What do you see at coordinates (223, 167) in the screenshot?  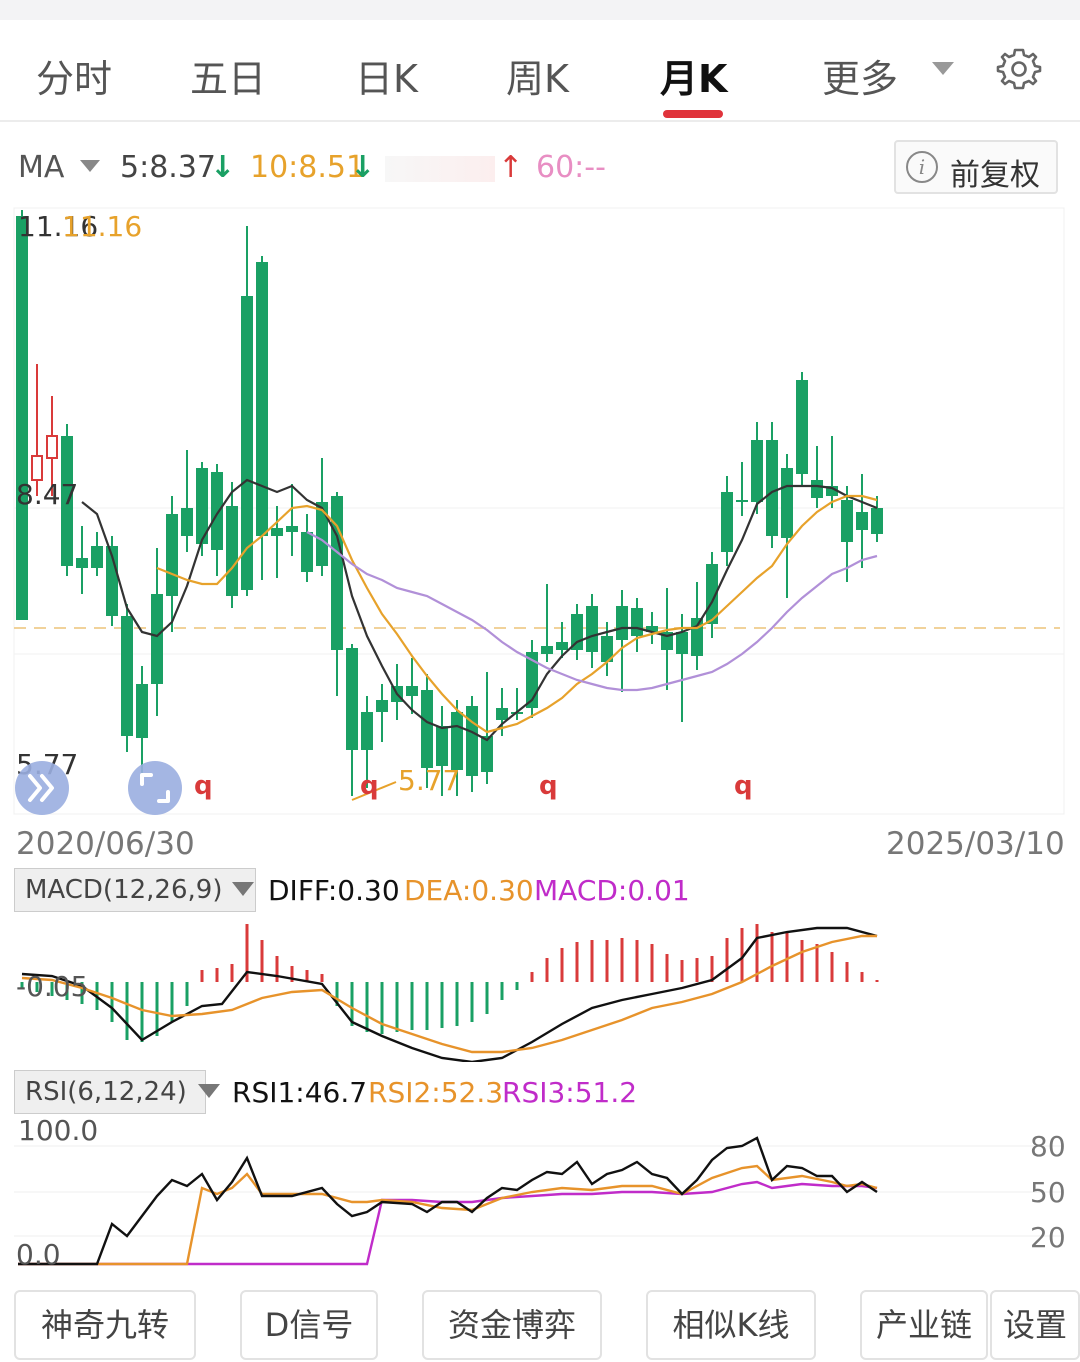 I see `arrow-down-icon: ↓` at bounding box center [223, 167].